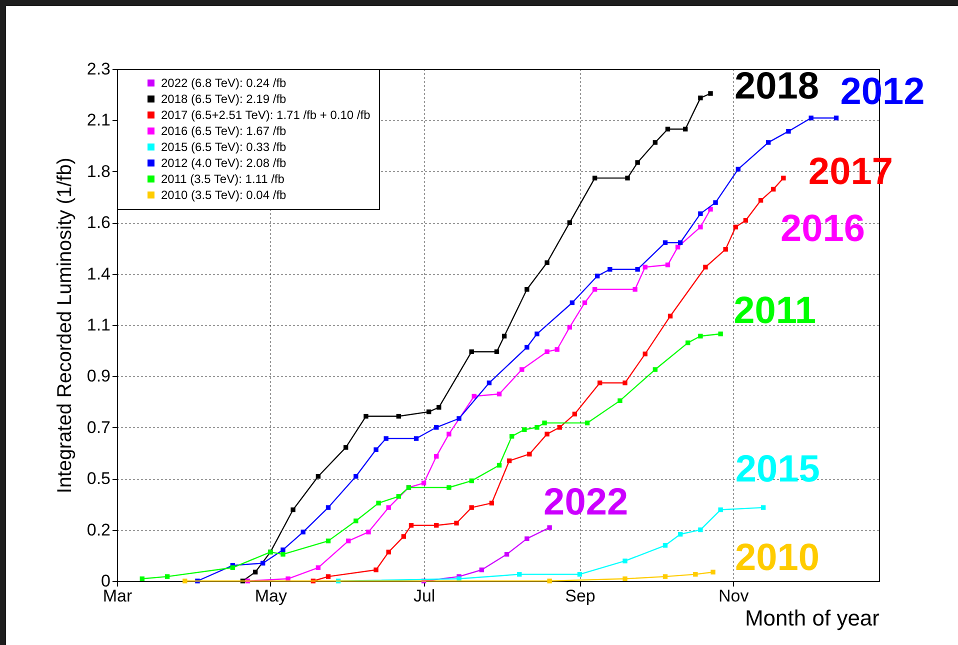 The image size is (958, 645). Describe the element at coordinates (98, 530) in the screenshot. I see `y-tick-label: 0.2` at that location.